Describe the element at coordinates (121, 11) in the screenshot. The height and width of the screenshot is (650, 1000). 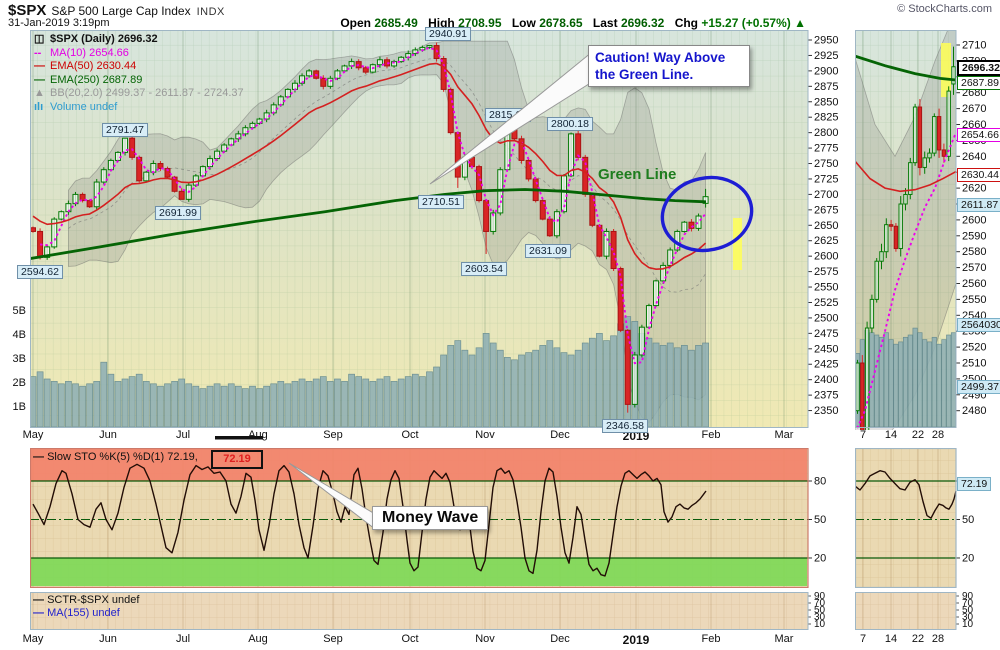
I see `index-name: S&P 500 Large Cap Index` at that location.